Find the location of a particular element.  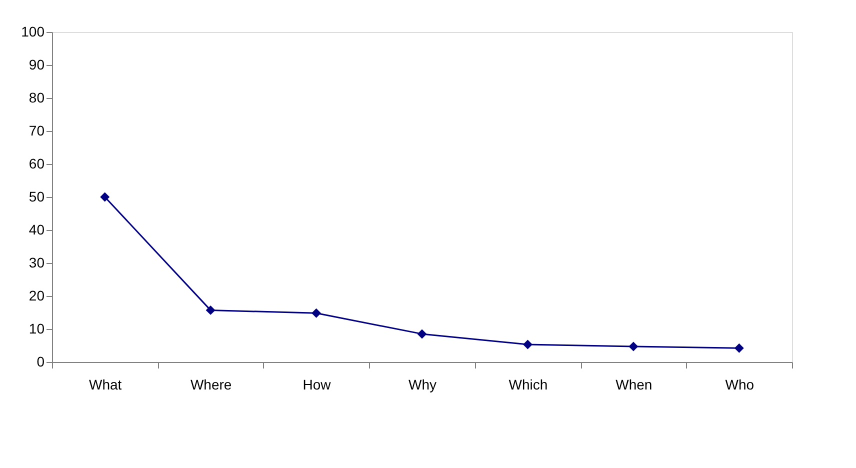

y-tick-label: 40 is located at coordinates (36, 230).